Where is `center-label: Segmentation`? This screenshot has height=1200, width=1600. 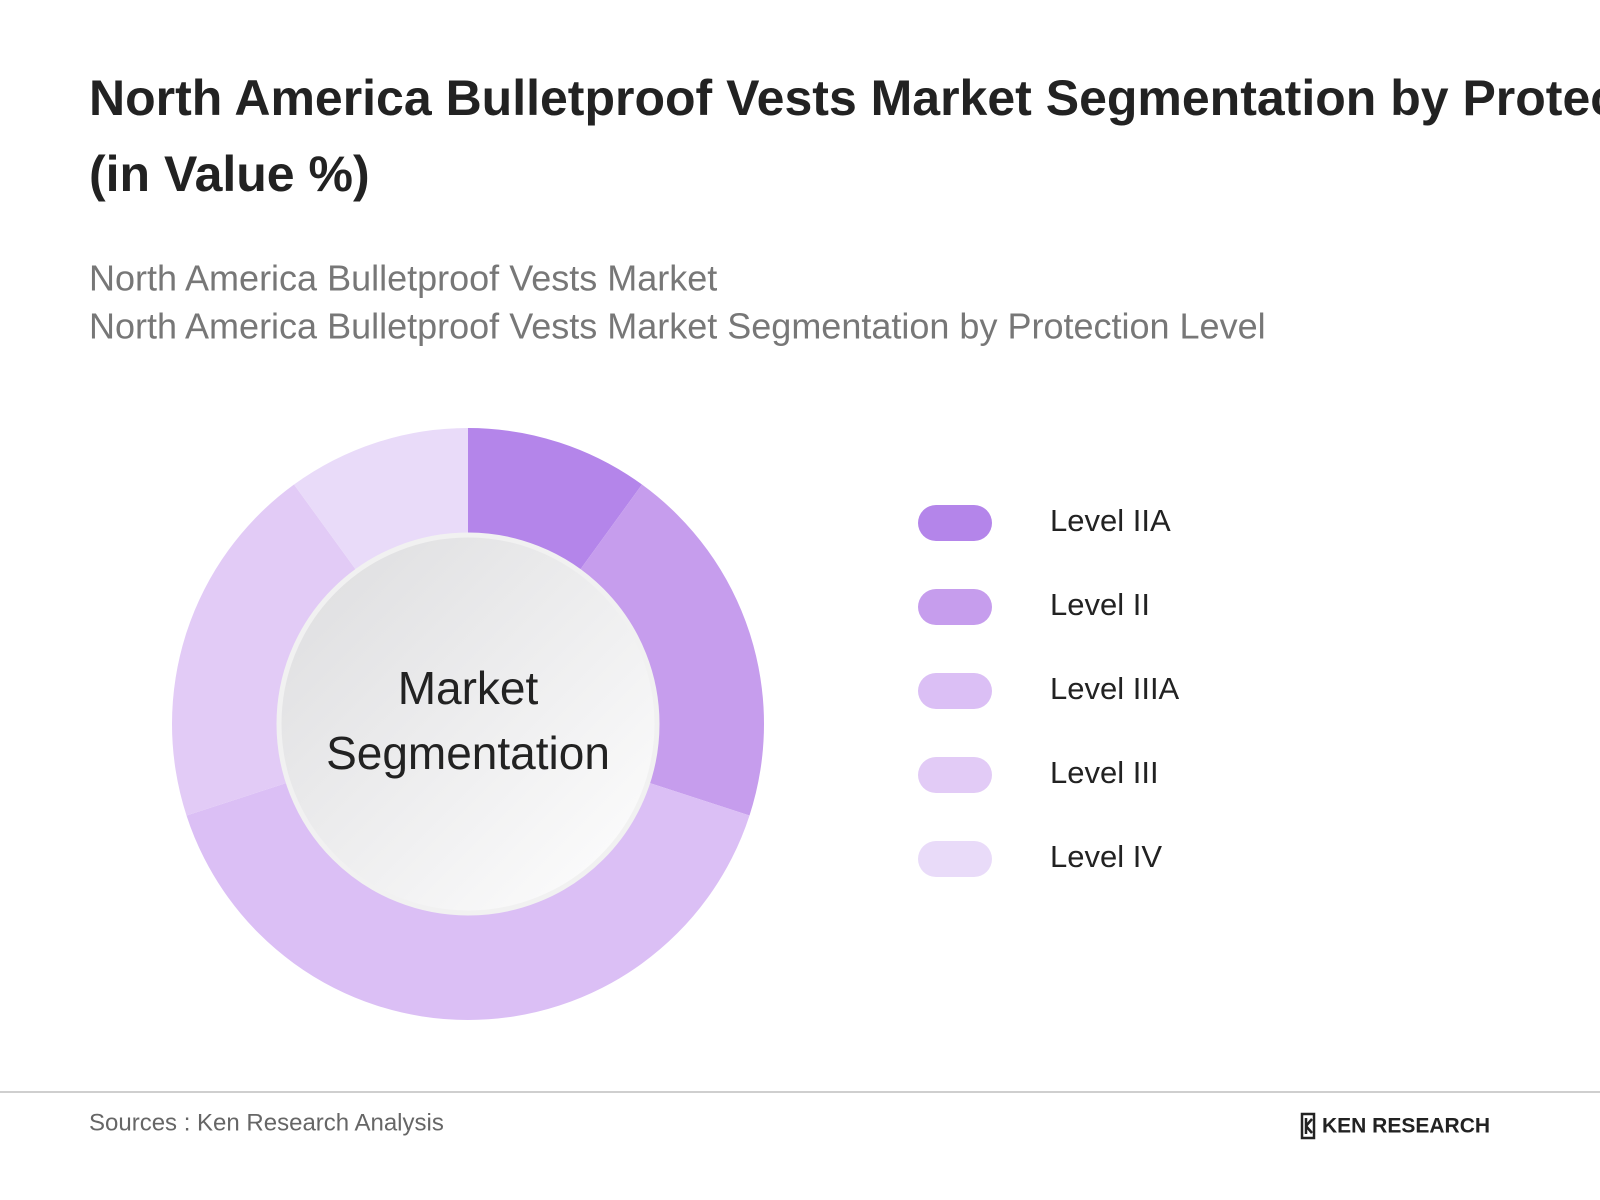
center-label: Segmentation is located at coordinates (468, 753).